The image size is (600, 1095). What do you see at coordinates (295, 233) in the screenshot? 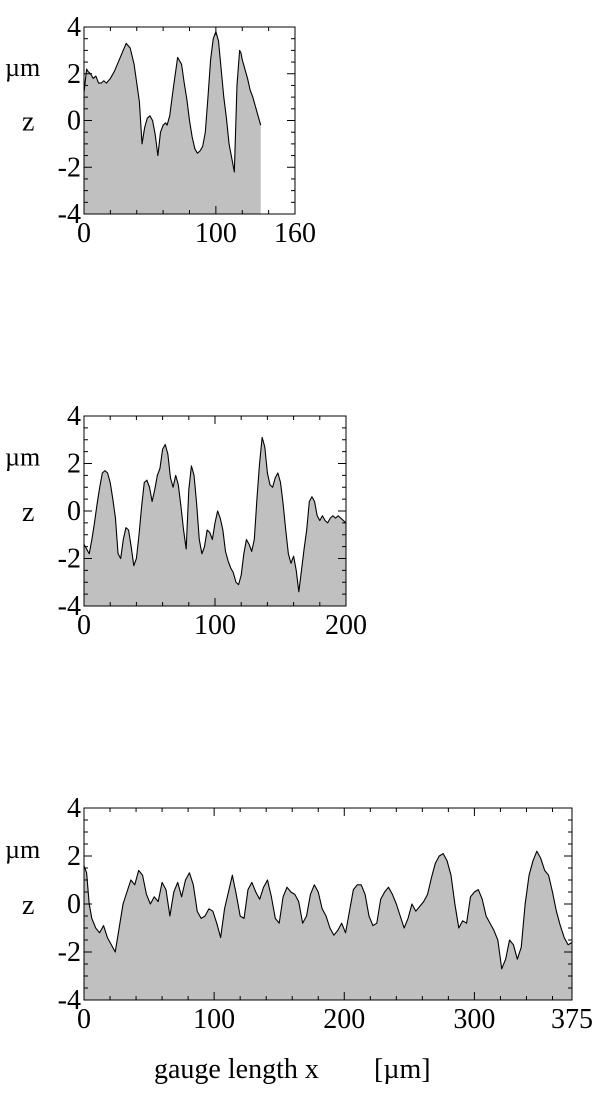
I see `x-tick-label: 160` at bounding box center [295, 233].